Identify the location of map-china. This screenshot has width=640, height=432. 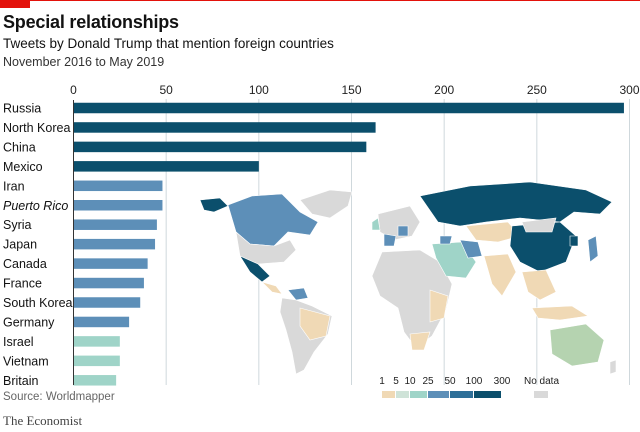
(543, 247).